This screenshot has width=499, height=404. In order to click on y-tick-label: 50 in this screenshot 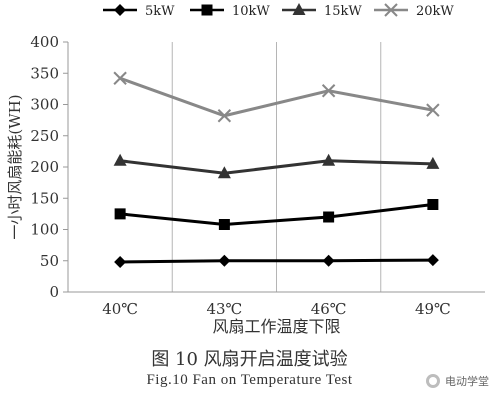, I will do `click(49, 261)`.